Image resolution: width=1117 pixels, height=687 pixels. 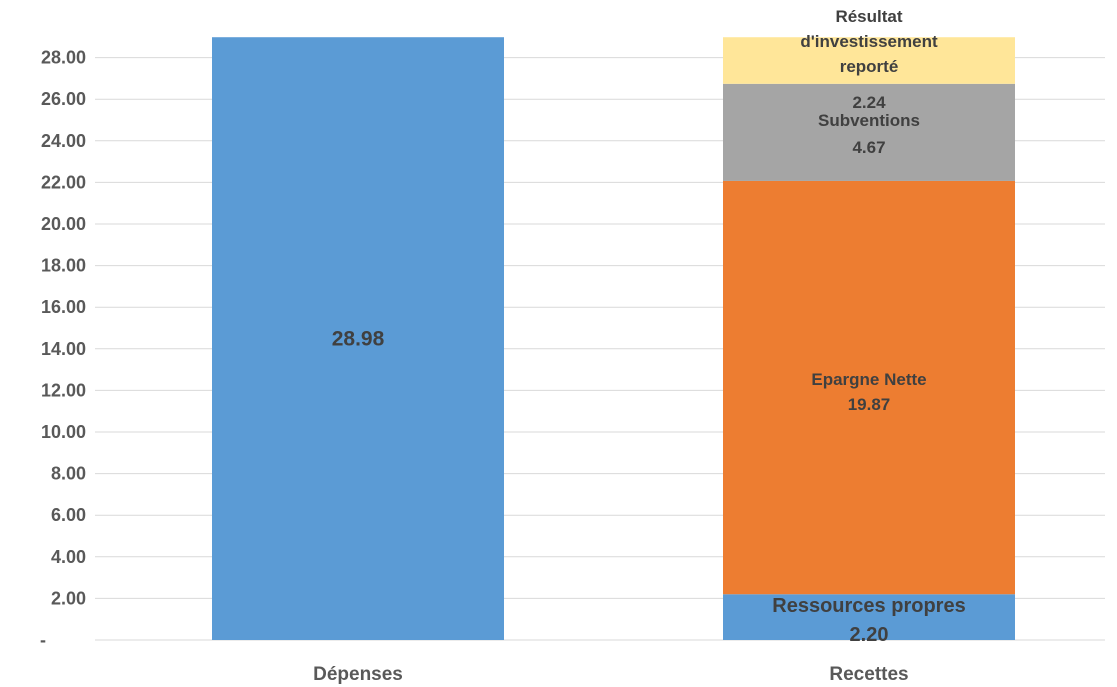 What do you see at coordinates (868, 147) in the screenshot?
I see `data-label-value: 4.67` at bounding box center [868, 147].